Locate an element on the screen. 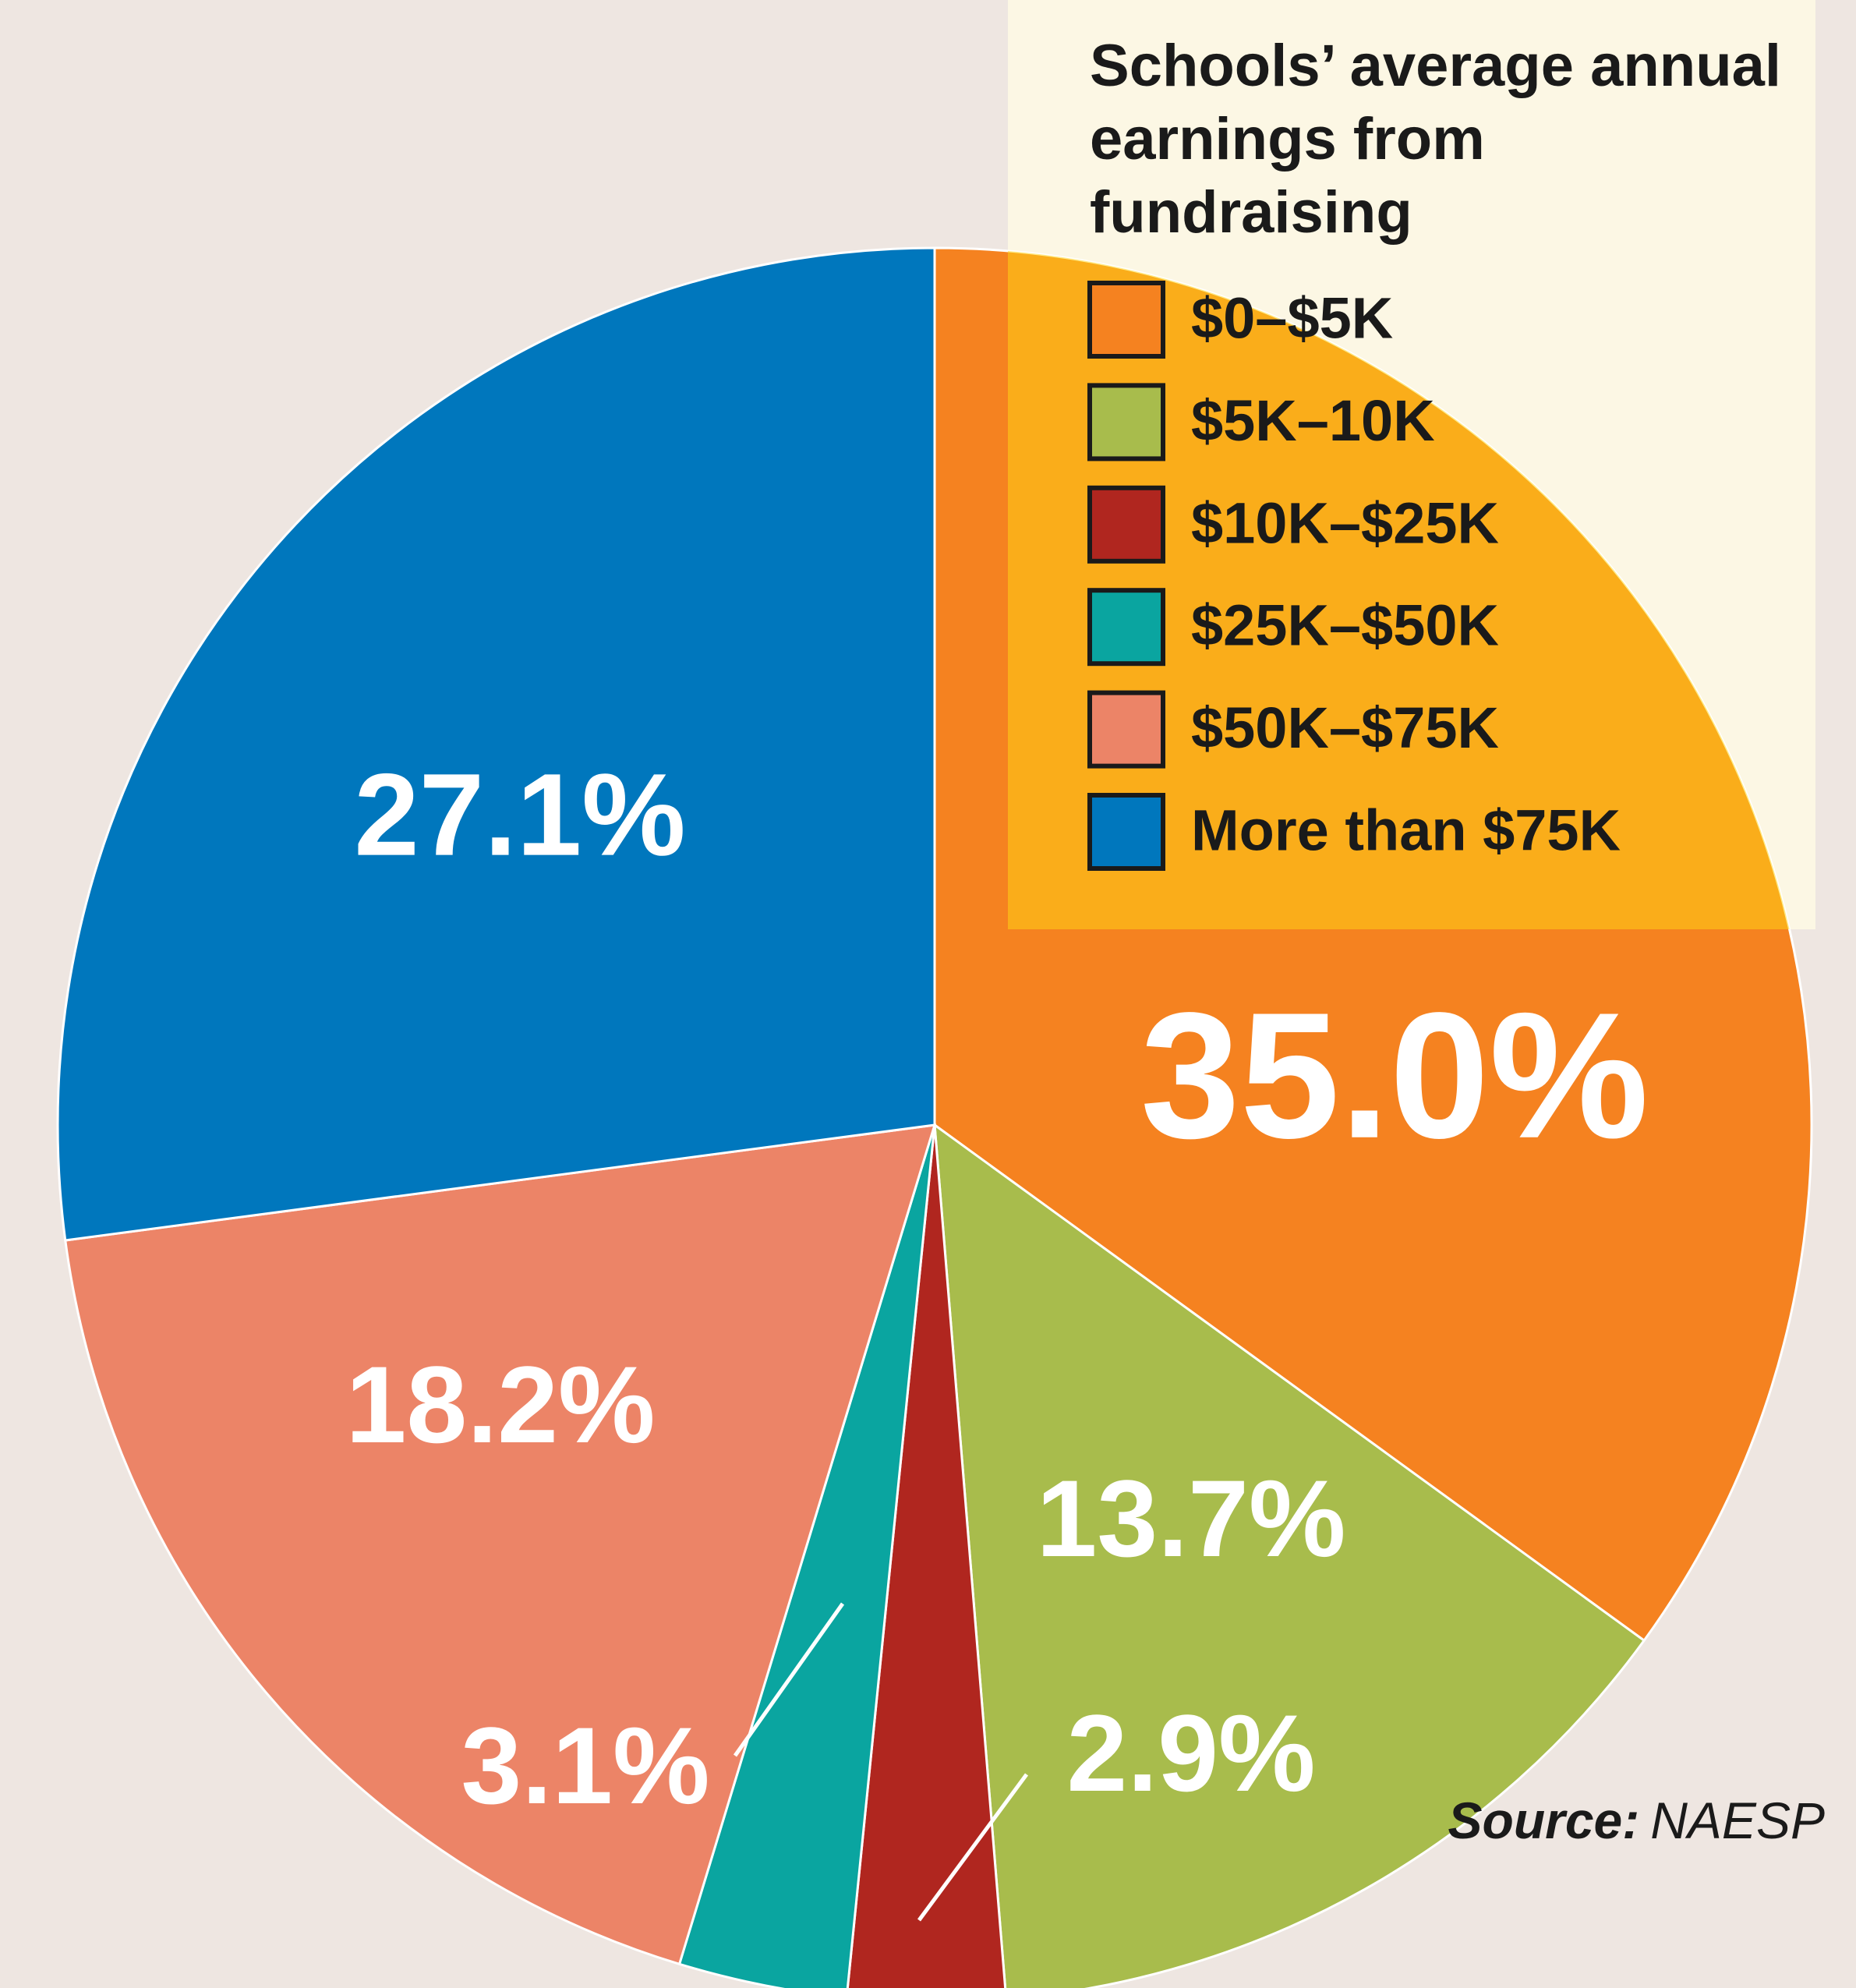  slice is located at coordinates (926, 1556).